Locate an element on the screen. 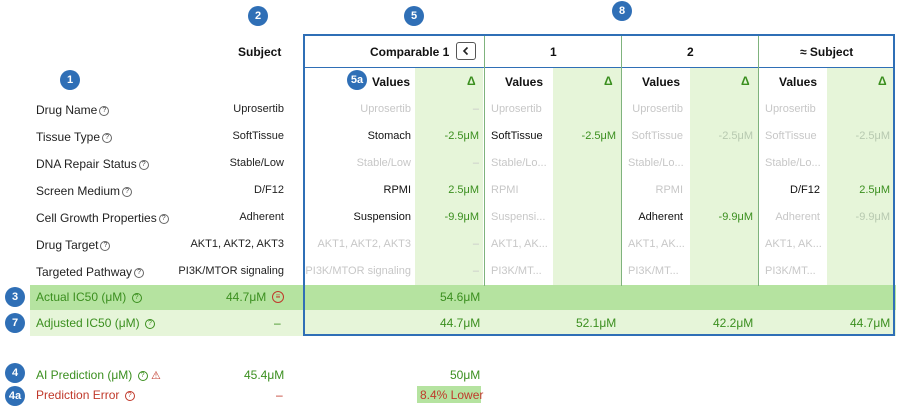 The height and width of the screenshot is (414, 897). prediction-error-highlight is located at coordinates (449, 394).